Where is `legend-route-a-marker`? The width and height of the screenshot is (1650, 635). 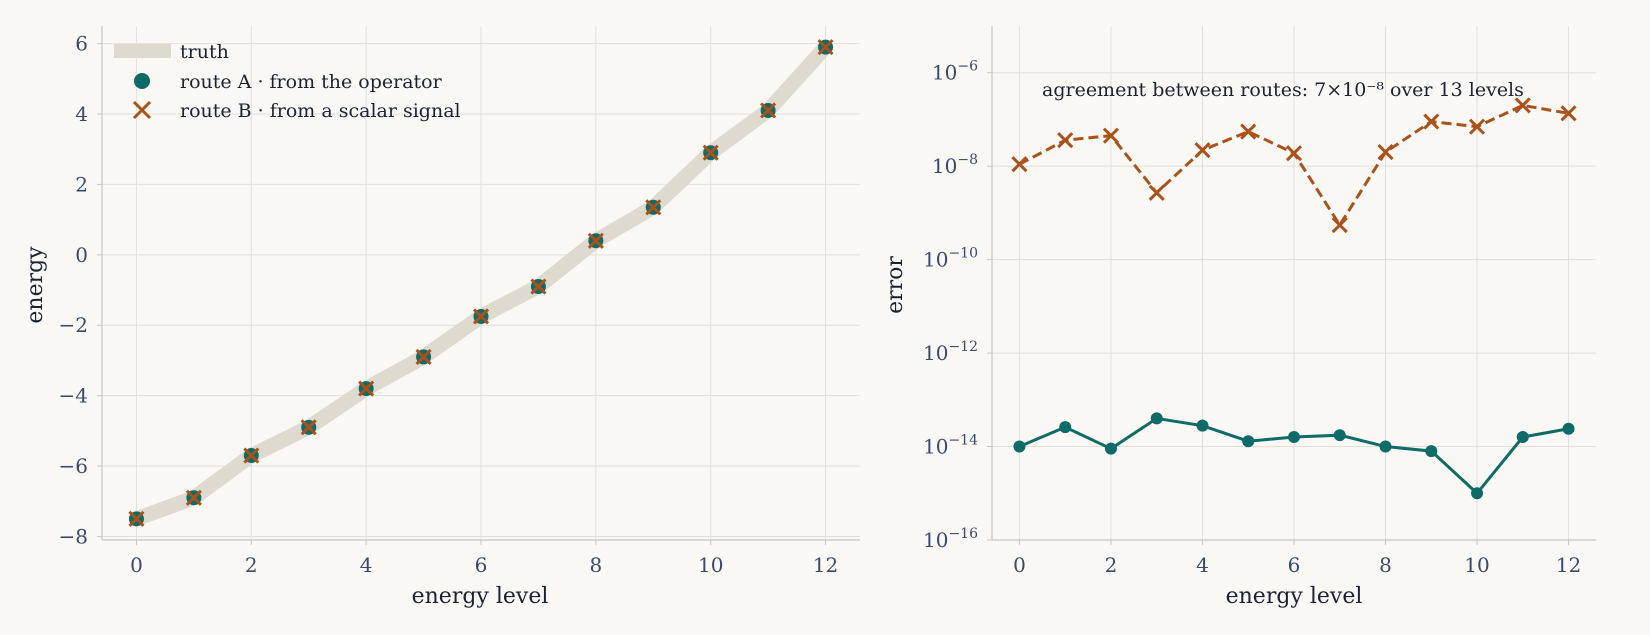 legend-route-a-marker is located at coordinates (142, 81).